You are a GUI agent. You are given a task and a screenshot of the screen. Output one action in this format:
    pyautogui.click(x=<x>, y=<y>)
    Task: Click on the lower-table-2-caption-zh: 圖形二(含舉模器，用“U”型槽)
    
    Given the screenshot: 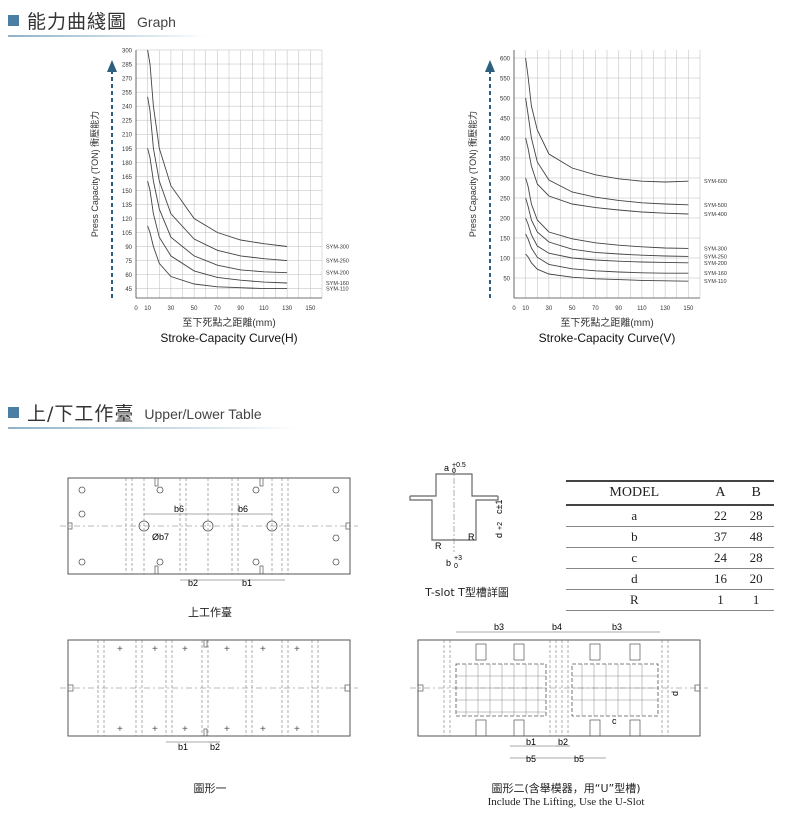 What is the action you would take?
    pyautogui.click(x=566, y=788)
    